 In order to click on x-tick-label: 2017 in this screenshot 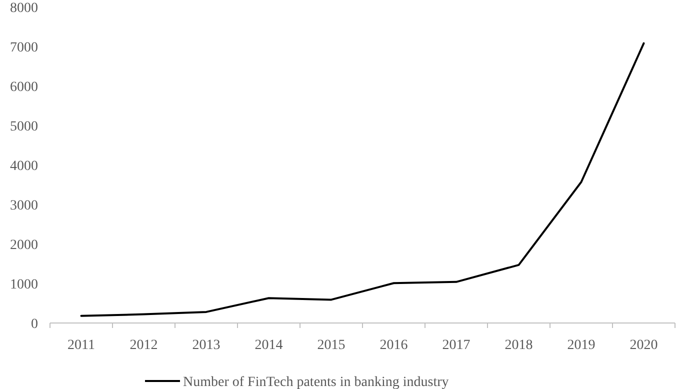, I will do `click(456, 345)`.